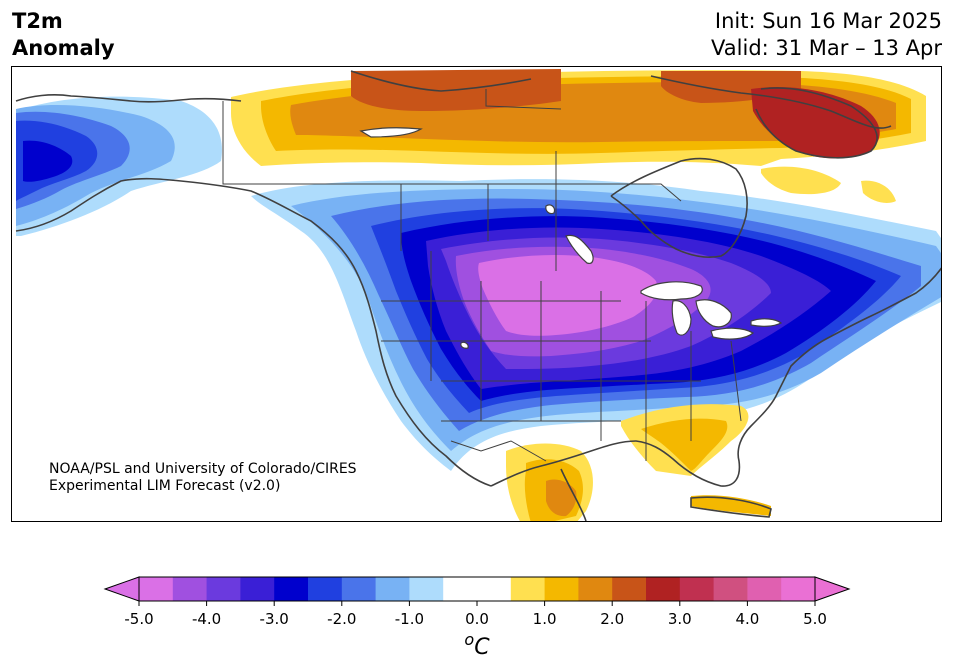 The image size is (954, 671). Describe the element at coordinates (121, 589) in the screenshot. I see `colorbar-min-extension` at that location.